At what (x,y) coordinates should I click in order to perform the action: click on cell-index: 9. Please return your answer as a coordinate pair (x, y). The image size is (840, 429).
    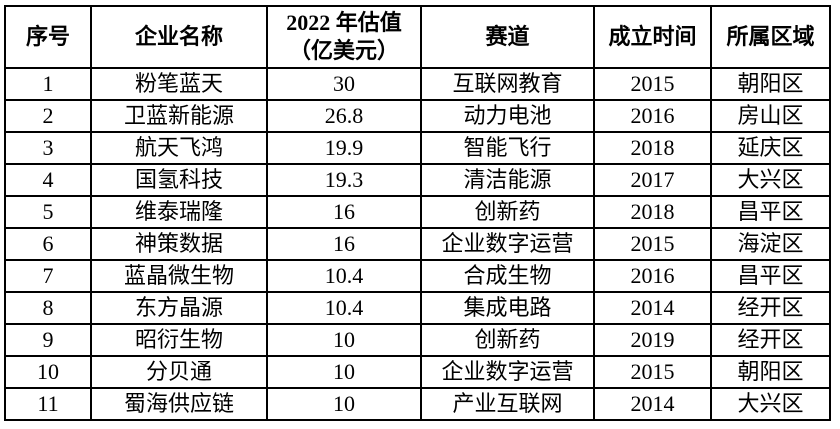
    Looking at the image, I should click on (48, 340).